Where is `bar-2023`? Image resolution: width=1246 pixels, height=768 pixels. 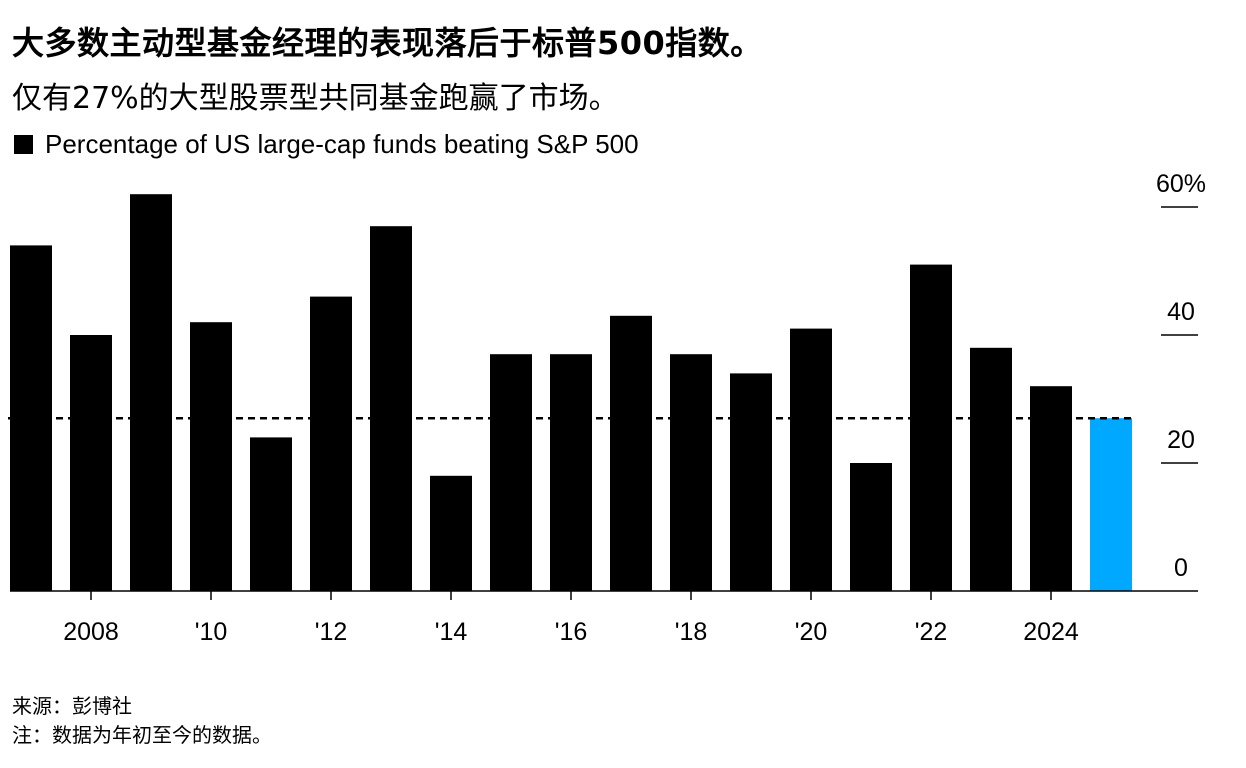
bar-2023 is located at coordinates (991, 469).